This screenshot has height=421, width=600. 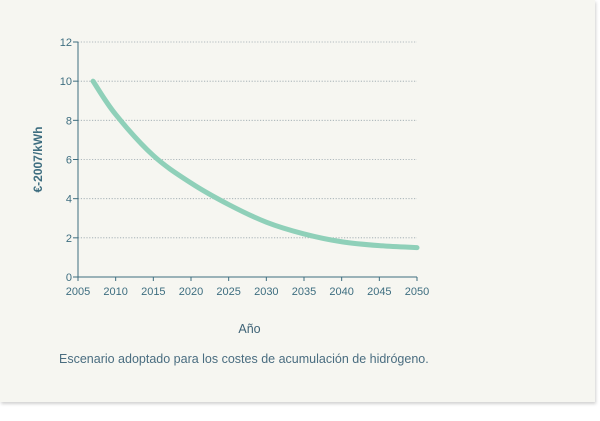 I want to click on x-tick-label: 2040, so click(x=341, y=292).